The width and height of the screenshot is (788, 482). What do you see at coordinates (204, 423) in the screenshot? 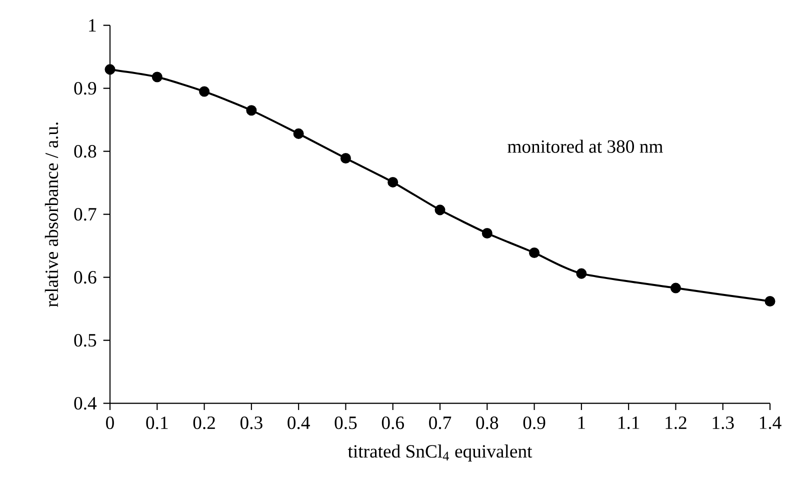
I see `x-tick-label: 0.2` at bounding box center [204, 423].